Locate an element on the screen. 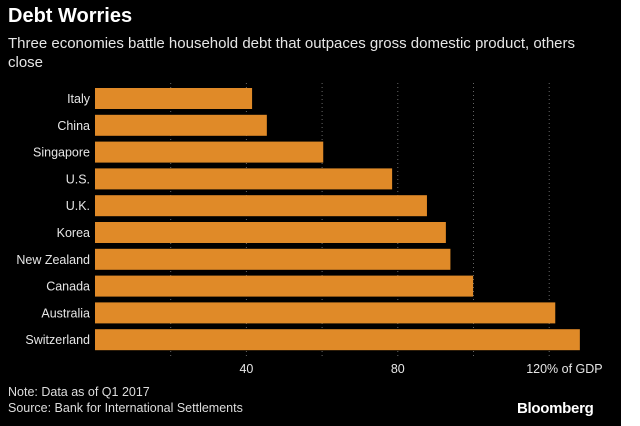  x-tick-label: 40 is located at coordinates (246, 369).